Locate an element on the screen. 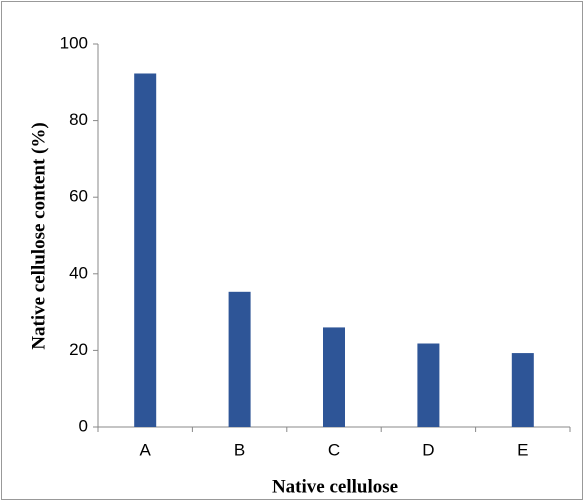 This screenshot has width=585, height=502. x-tick-label: B is located at coordinates (239, 449).